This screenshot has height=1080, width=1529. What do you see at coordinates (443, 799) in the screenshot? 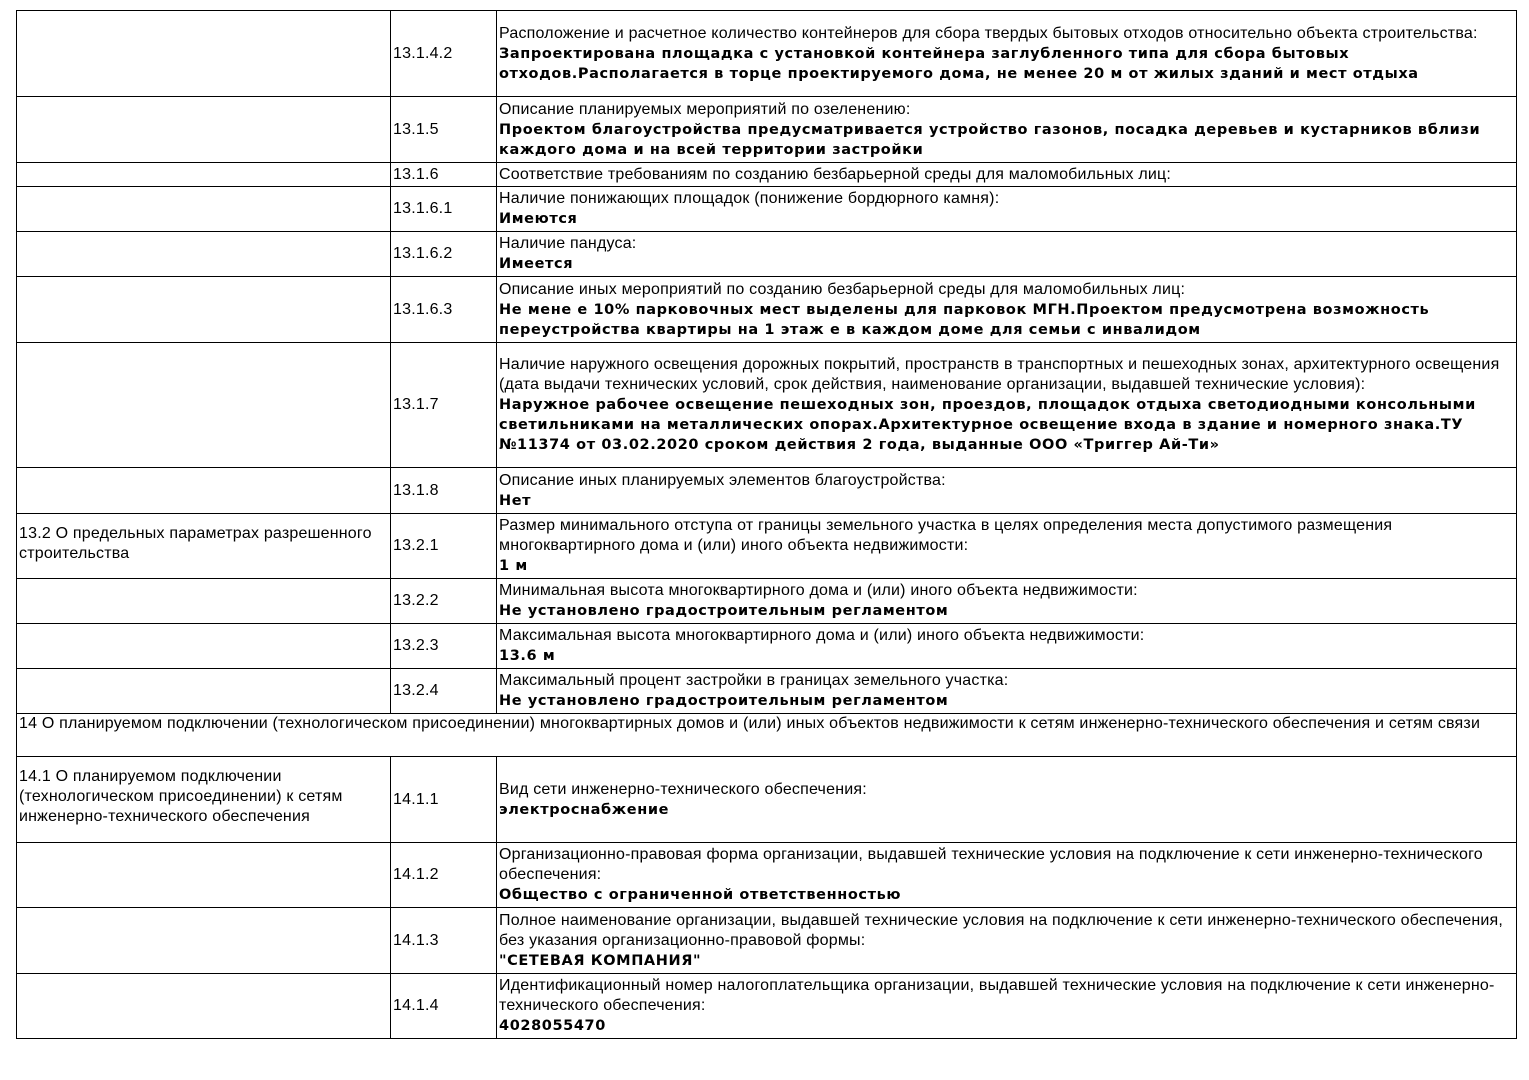
I see `code-cell: 14.1.1` at bounding box center [443, 799].